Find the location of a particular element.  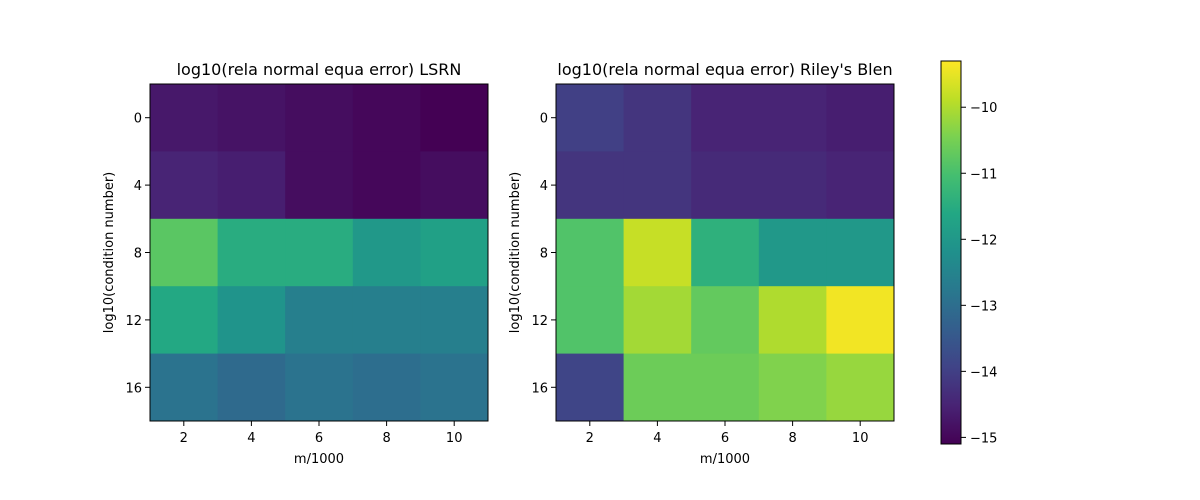

colorbar-tick-label: −12 is located at coordinates (983, 240).